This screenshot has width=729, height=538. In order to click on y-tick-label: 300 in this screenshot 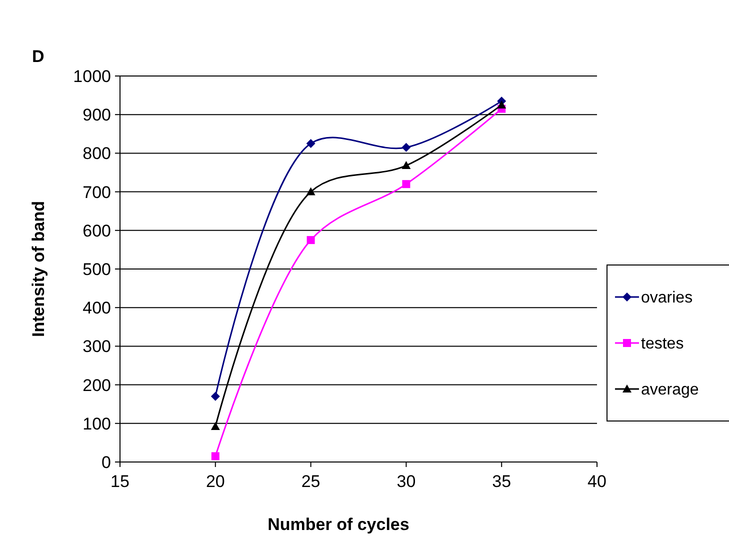, I will do `click(96, 346)`.